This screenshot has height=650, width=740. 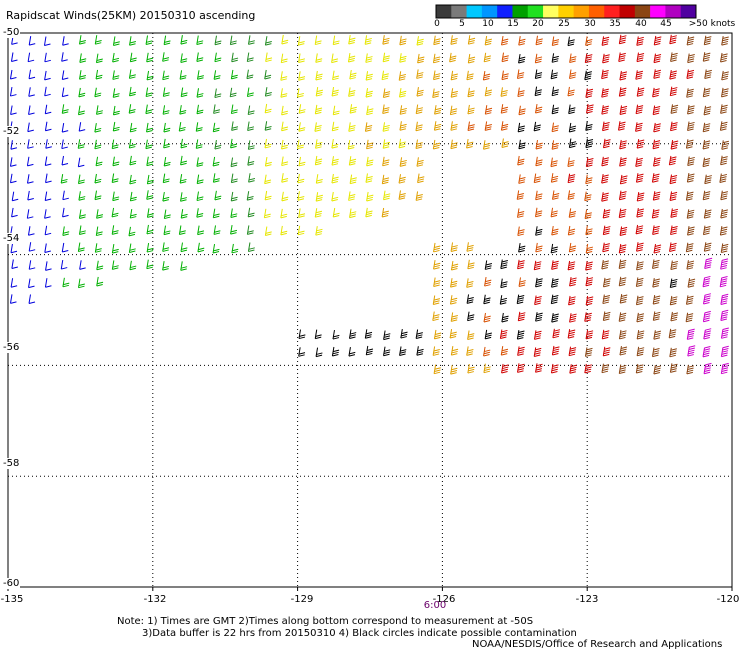 I want to click on legend-color-bar, so click(x=566, y=11).